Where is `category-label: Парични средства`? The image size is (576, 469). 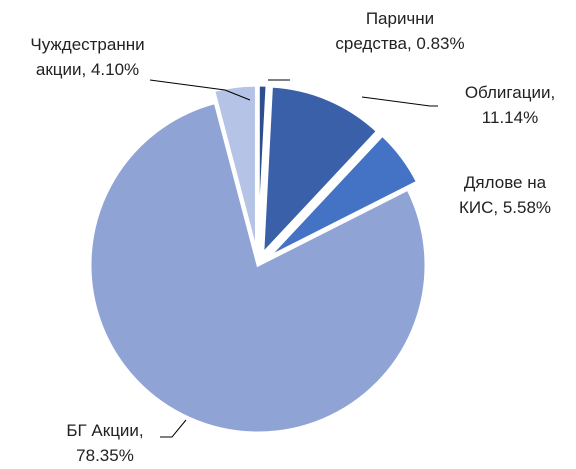
category-label: Парични средства is located at coordinates (385, 31).